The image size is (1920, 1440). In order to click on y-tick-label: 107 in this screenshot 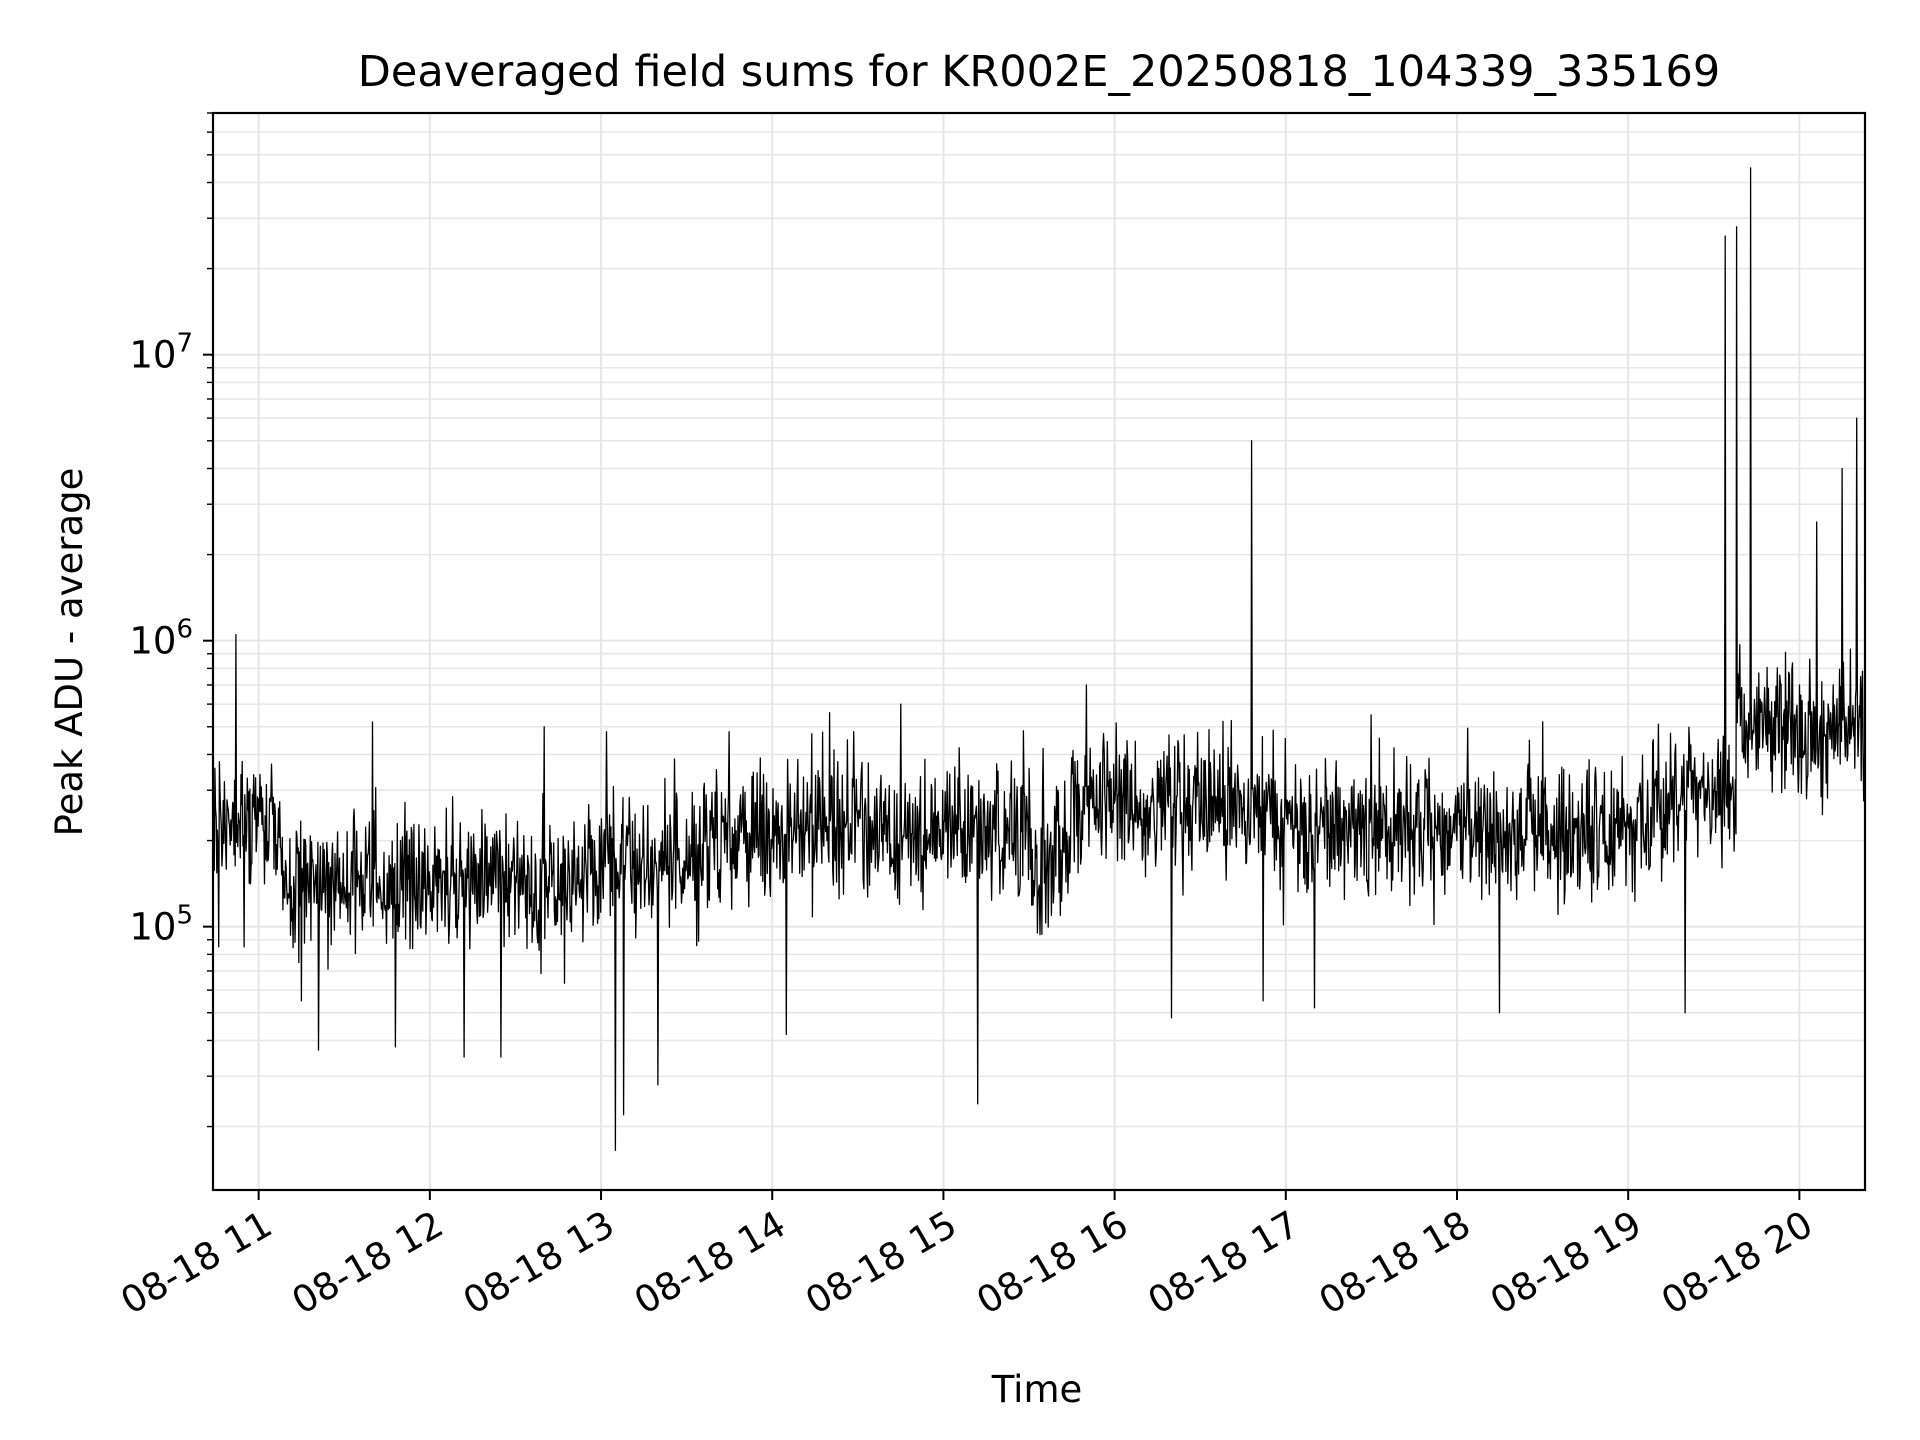, I will do `click(161, 353)`.